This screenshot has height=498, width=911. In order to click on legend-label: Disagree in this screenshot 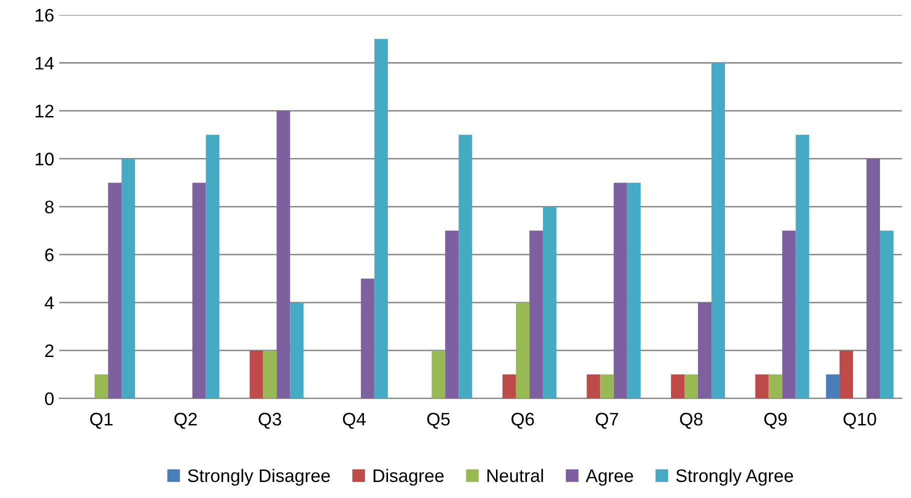, I will do `click(409, 477)`.